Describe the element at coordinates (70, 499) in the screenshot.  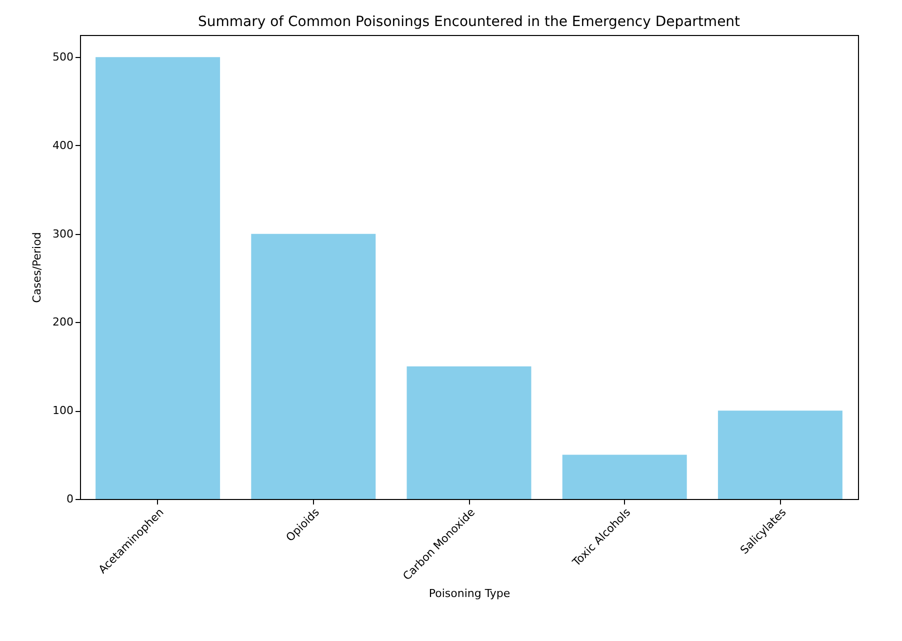
I see `y-tick-label: 0` at that location.